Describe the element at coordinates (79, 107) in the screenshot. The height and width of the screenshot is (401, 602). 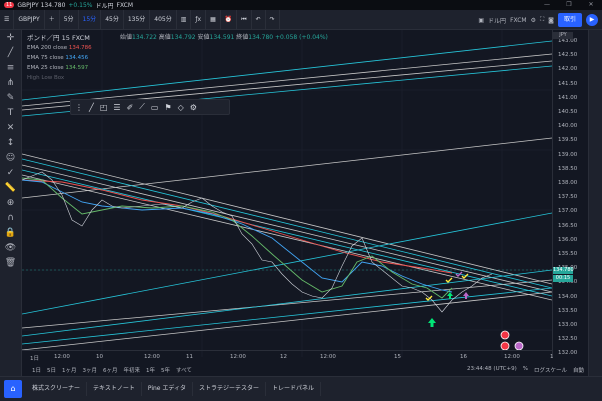
I see `drag-handle-icon: ⋮` at that location.